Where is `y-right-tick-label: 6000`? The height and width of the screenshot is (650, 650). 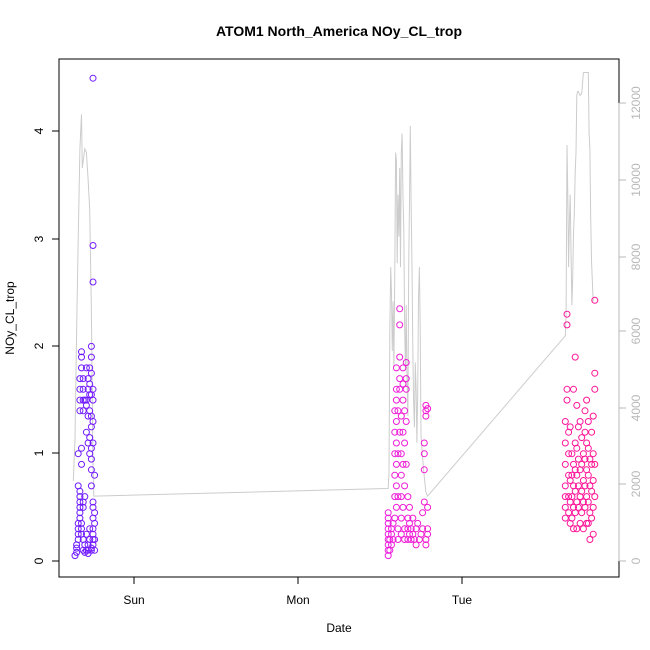 y-right-tick-label: 6000 is located at coordinates (636, 330).